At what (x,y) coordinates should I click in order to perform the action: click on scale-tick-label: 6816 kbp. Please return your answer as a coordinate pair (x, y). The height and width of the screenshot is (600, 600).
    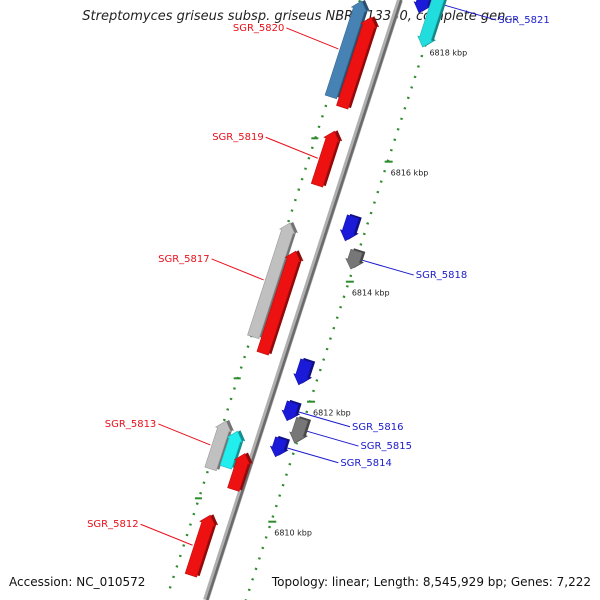
    Looking at the image, I should click on (410, 173).